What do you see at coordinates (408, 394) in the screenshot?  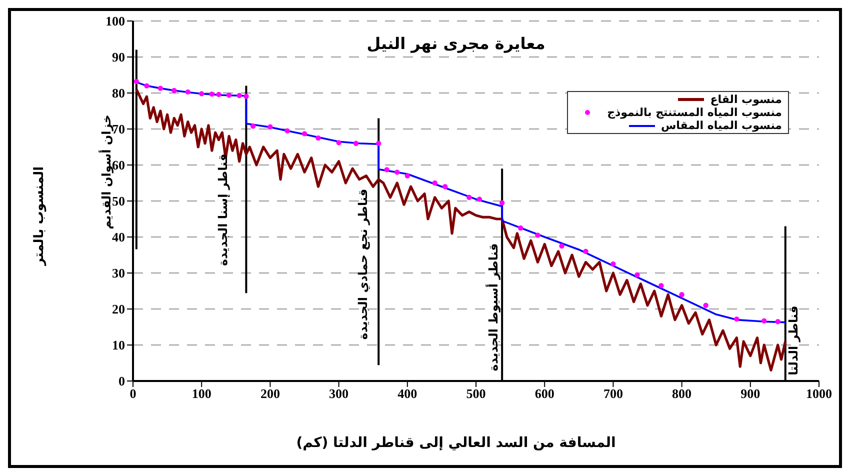 I see `x-tick-label: 400` at bounding box center [408, 394].